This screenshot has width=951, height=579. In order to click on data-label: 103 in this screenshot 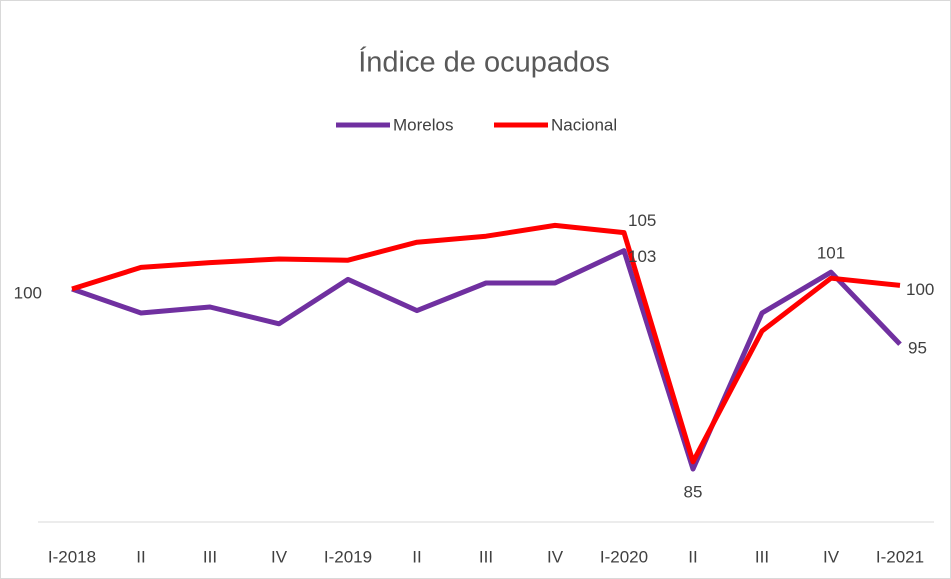, I will do `click(642, 256)`.